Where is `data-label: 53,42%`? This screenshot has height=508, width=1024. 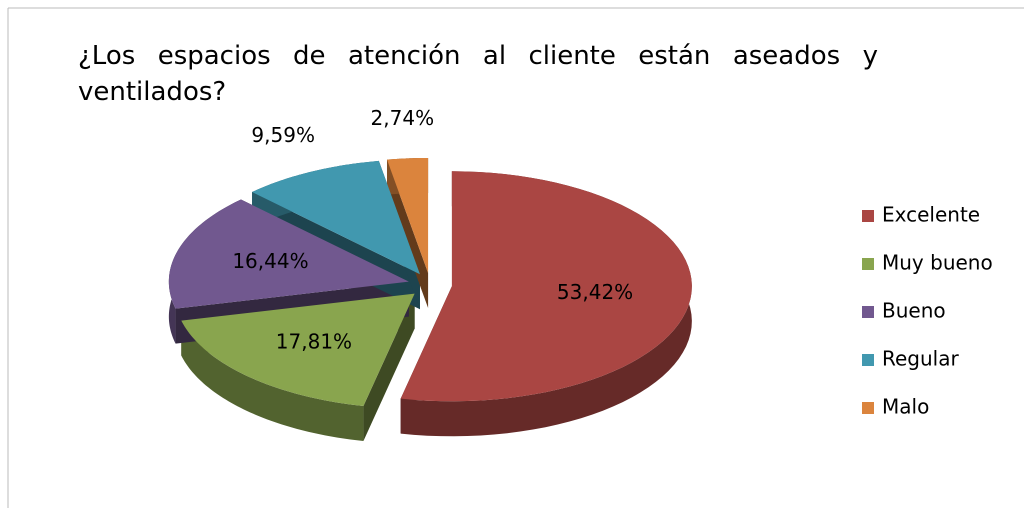
data-label: 53,42% is located at coordinates (595, 292).